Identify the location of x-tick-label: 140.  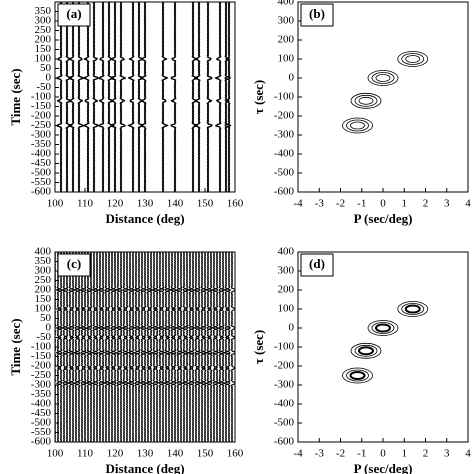
(175, 204).